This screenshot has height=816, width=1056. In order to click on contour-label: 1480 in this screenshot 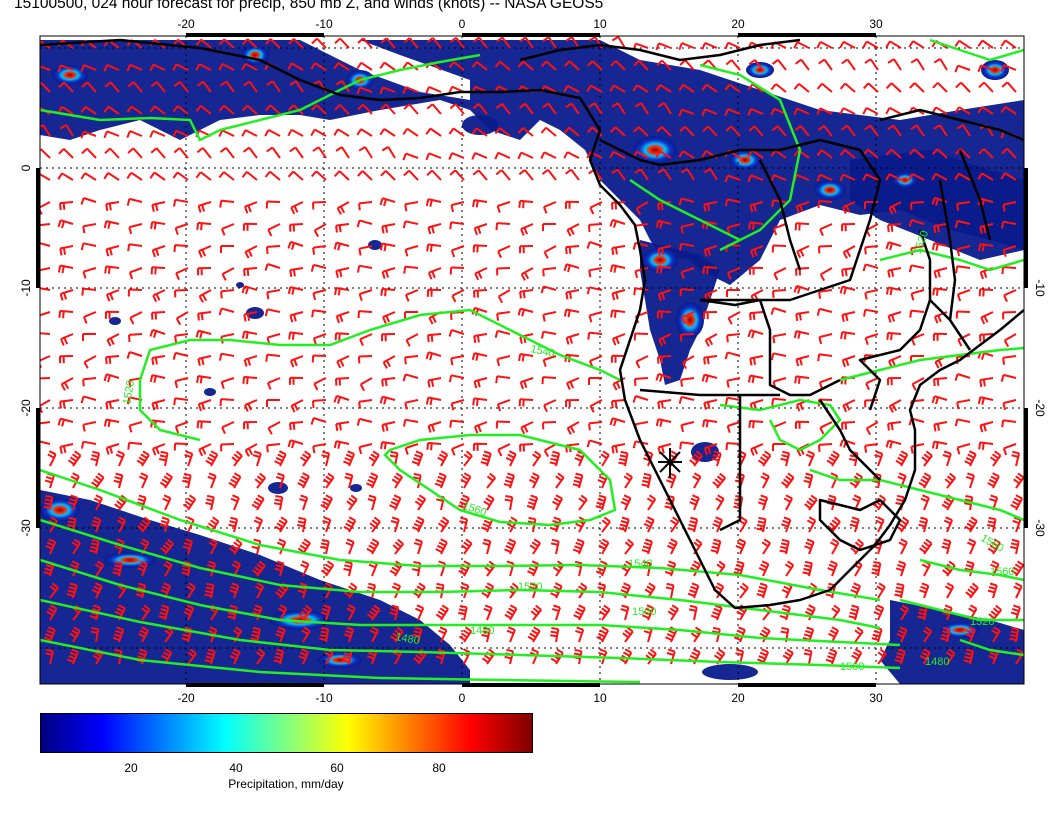, I will do `click(482, 631)`.